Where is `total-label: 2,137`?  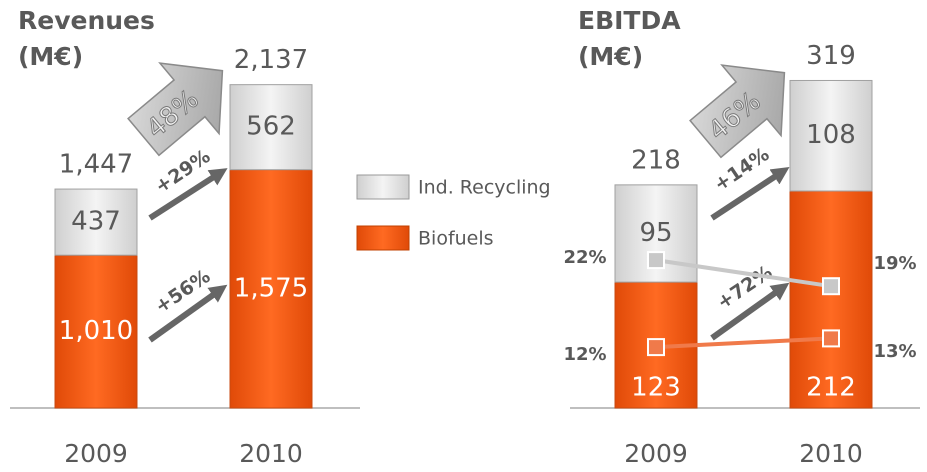
total-label: 2,137 is located at coordinates (271, 60).